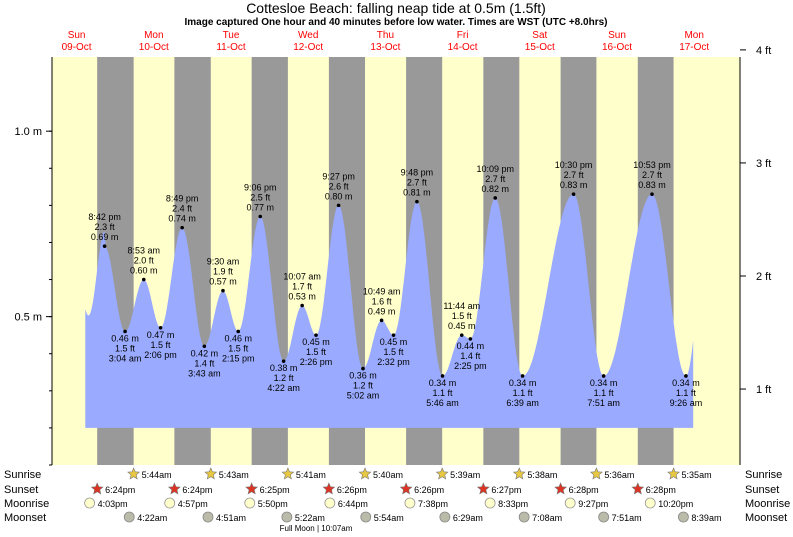 This screenshot has height=537, width=793. What do you see at coordinates (223, 272) in the screenshot?
I see `tide-label-line: 1.9 ft` at bounding box center [223, 272].